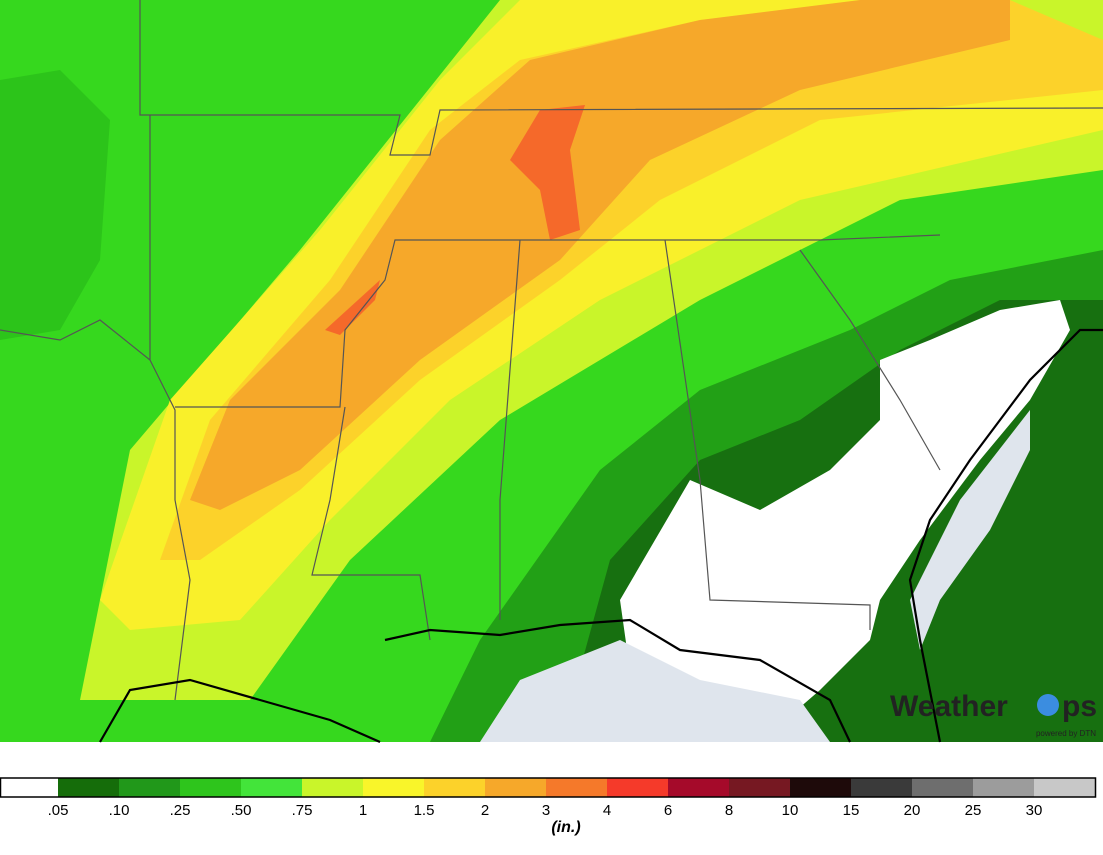  Describe the element at coordinates (1034, 810) in the screenshot. I see `legend-label: 30` at that location.